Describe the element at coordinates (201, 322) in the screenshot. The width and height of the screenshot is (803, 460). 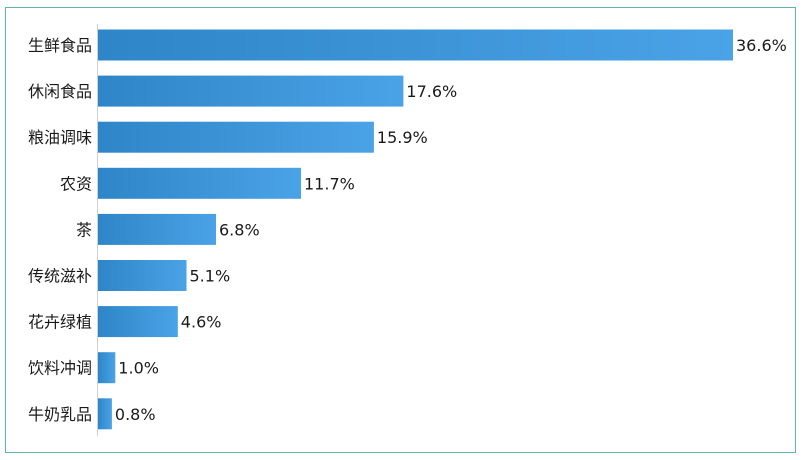
I see `value-label-6: 4.6%` at that location.